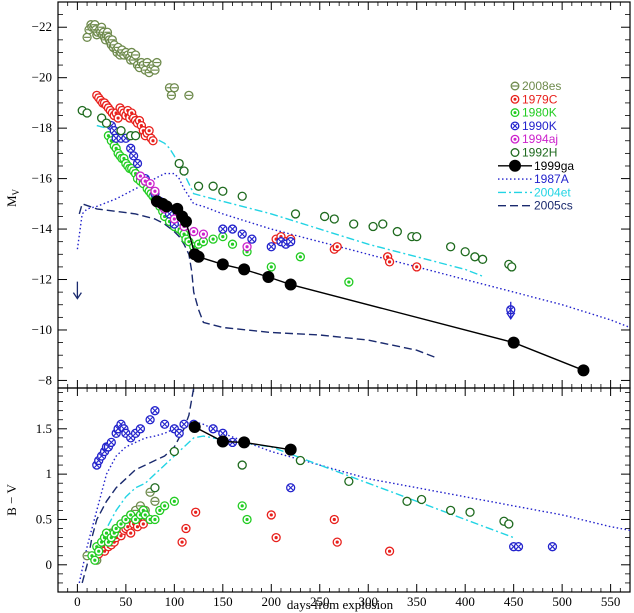 Image resolution: width=634 pixels, height=613 pixels. Describe the element at coordinates (368, 601) in the screenshot. I see `x-tick-label: 300` at that location.